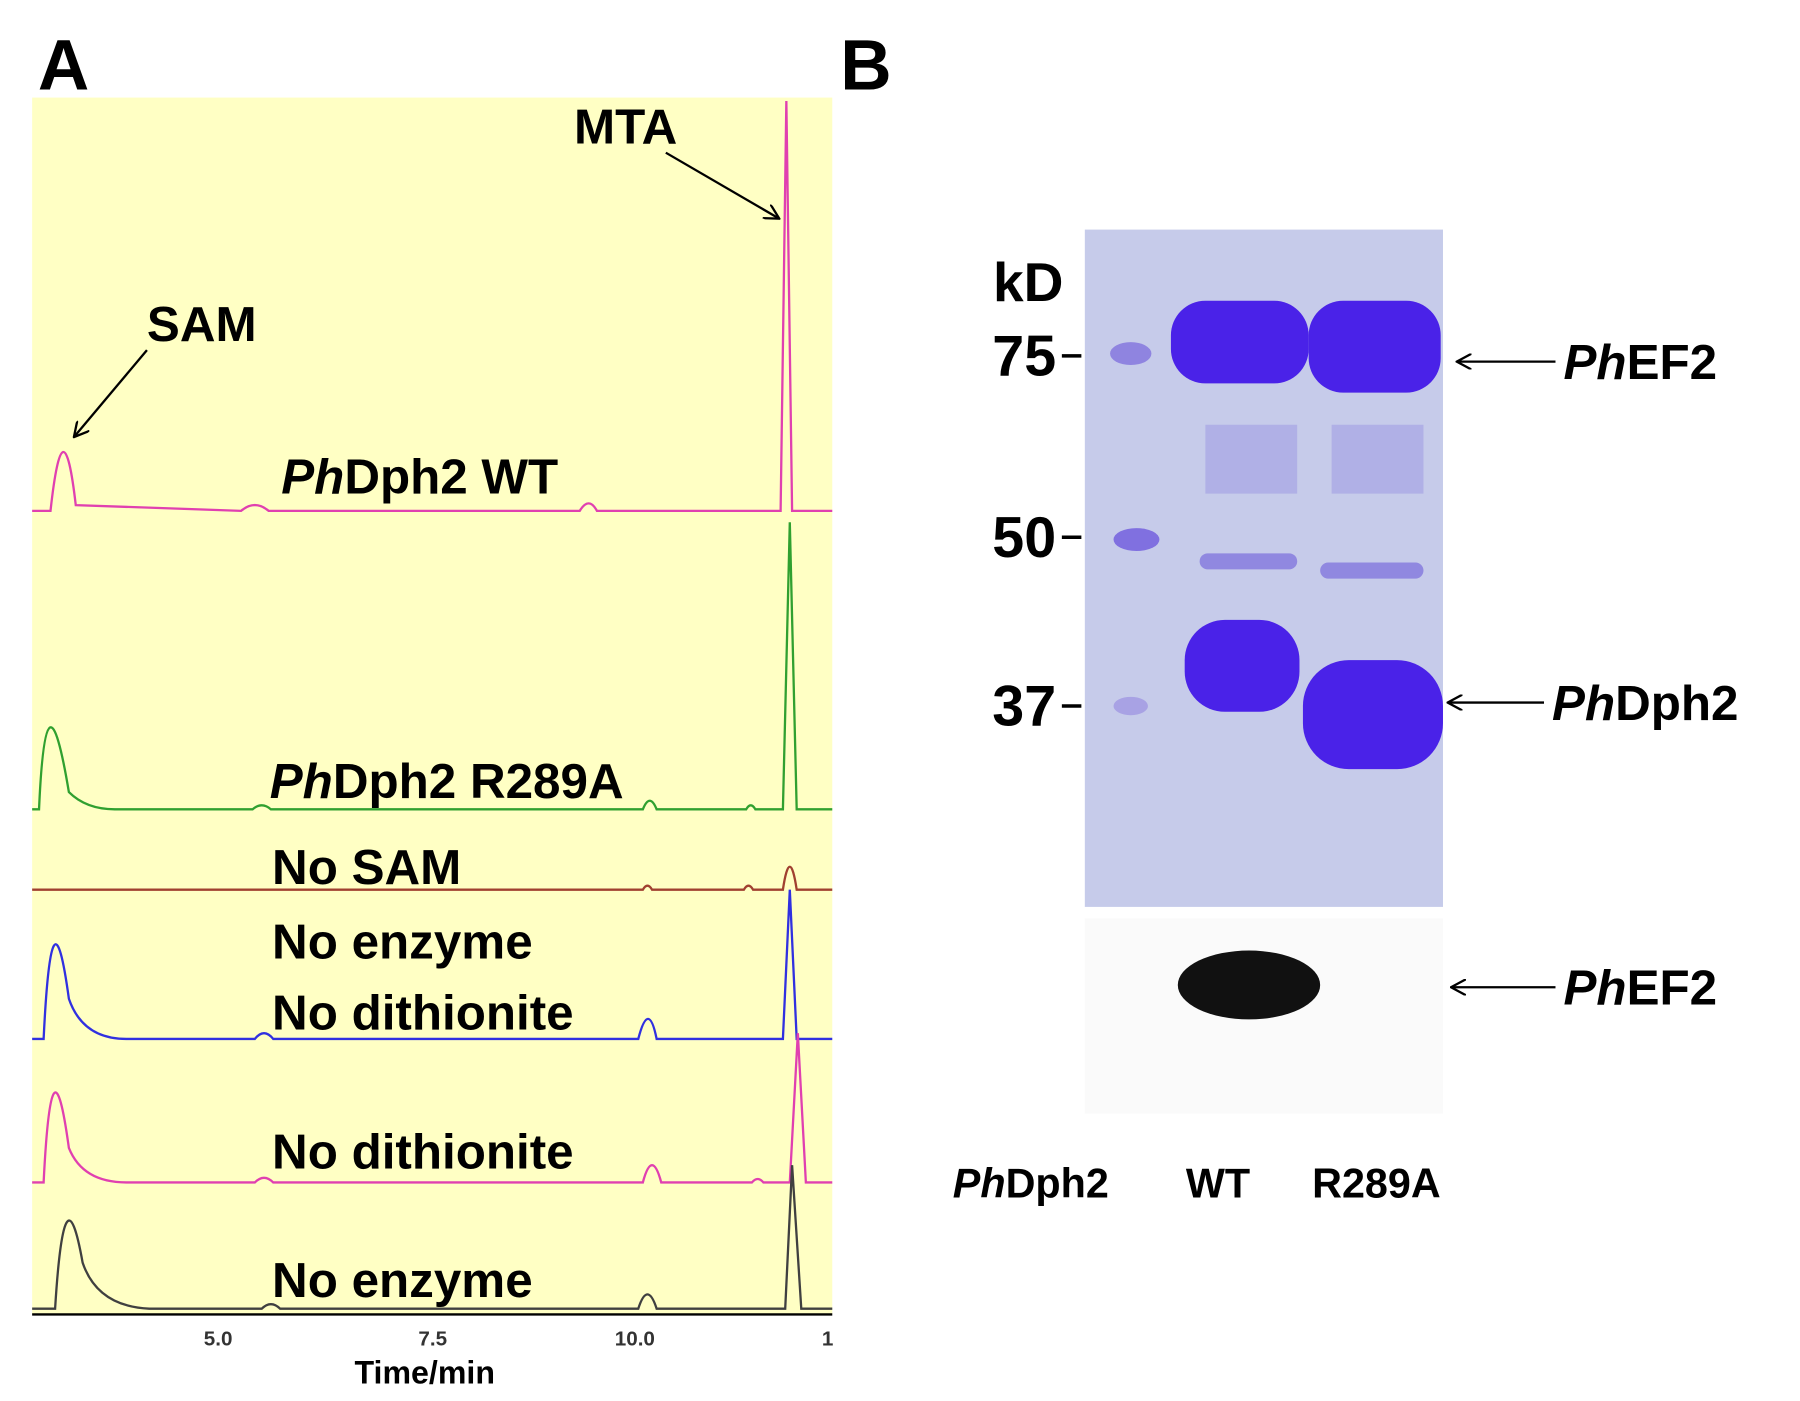 The image size is (1800, 1401). What do you see at coordinates (635, 1338) in the screenshot?
I see `x-tick-label: 10.0` at bounding box center [635, 1338].